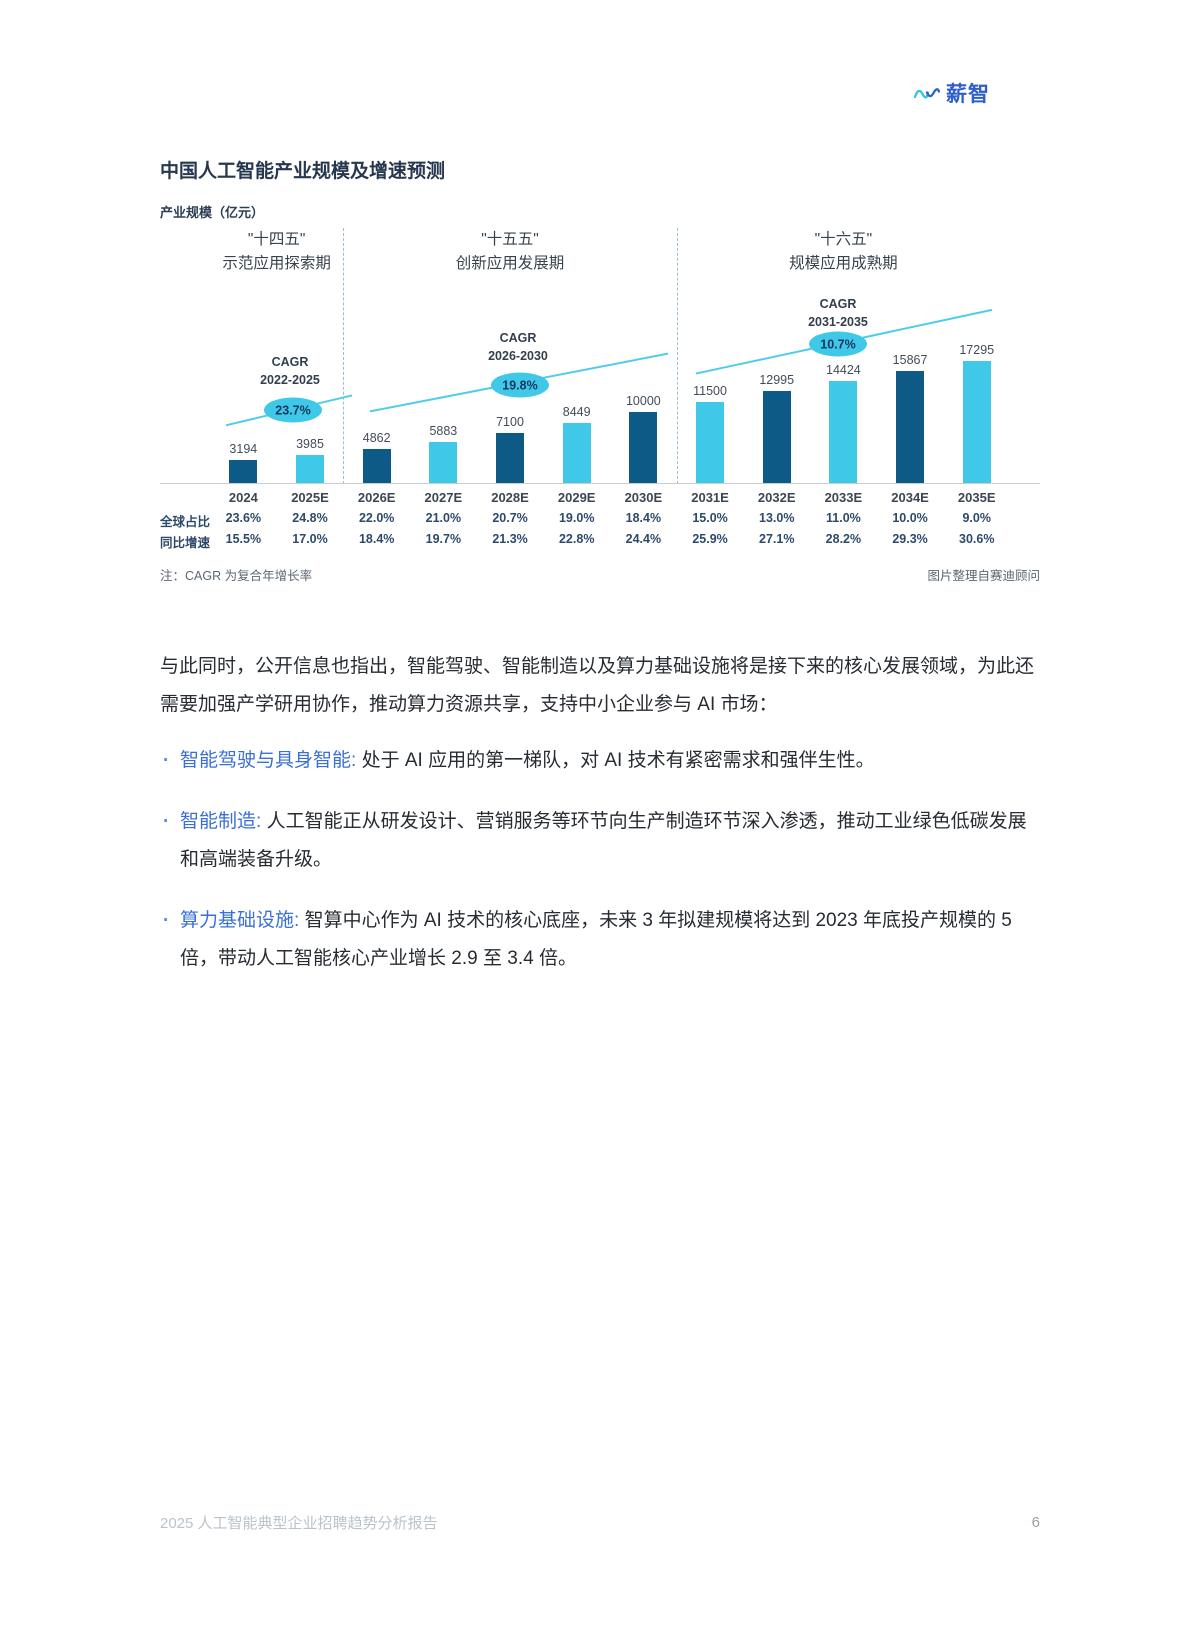 Image resolution: width=1200 pixels, height=1630 pixels. Describe the element at coordinates (710, 539) in the screenshot. I see `data-row-cell: 25.9%` at that location.